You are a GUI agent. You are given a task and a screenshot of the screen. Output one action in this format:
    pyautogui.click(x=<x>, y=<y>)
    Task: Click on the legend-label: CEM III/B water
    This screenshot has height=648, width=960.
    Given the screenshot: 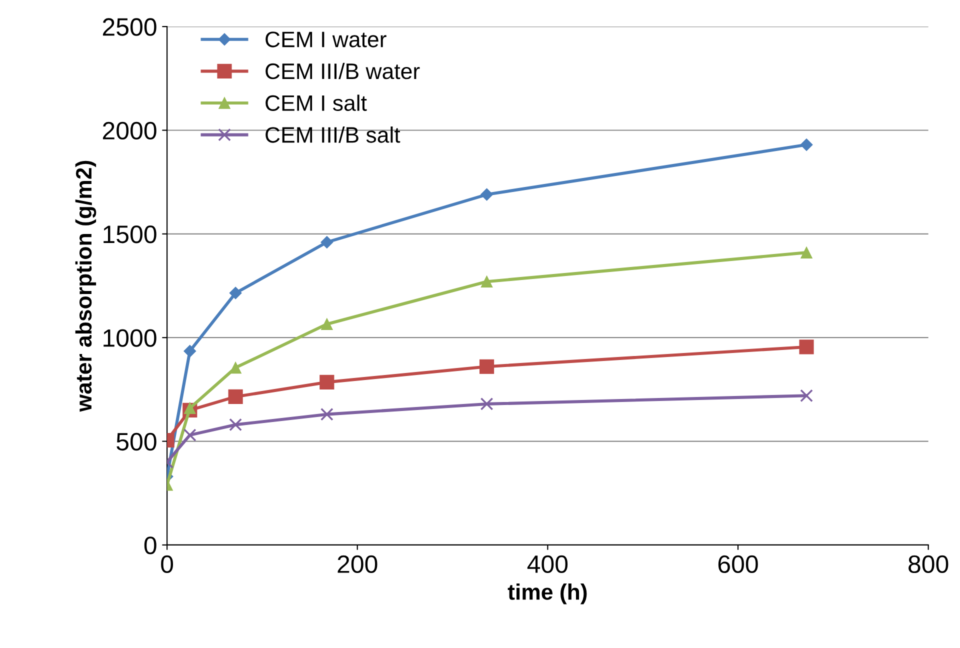 What is the action you would take?
    pyautogui.click(x=343, y=71)
    